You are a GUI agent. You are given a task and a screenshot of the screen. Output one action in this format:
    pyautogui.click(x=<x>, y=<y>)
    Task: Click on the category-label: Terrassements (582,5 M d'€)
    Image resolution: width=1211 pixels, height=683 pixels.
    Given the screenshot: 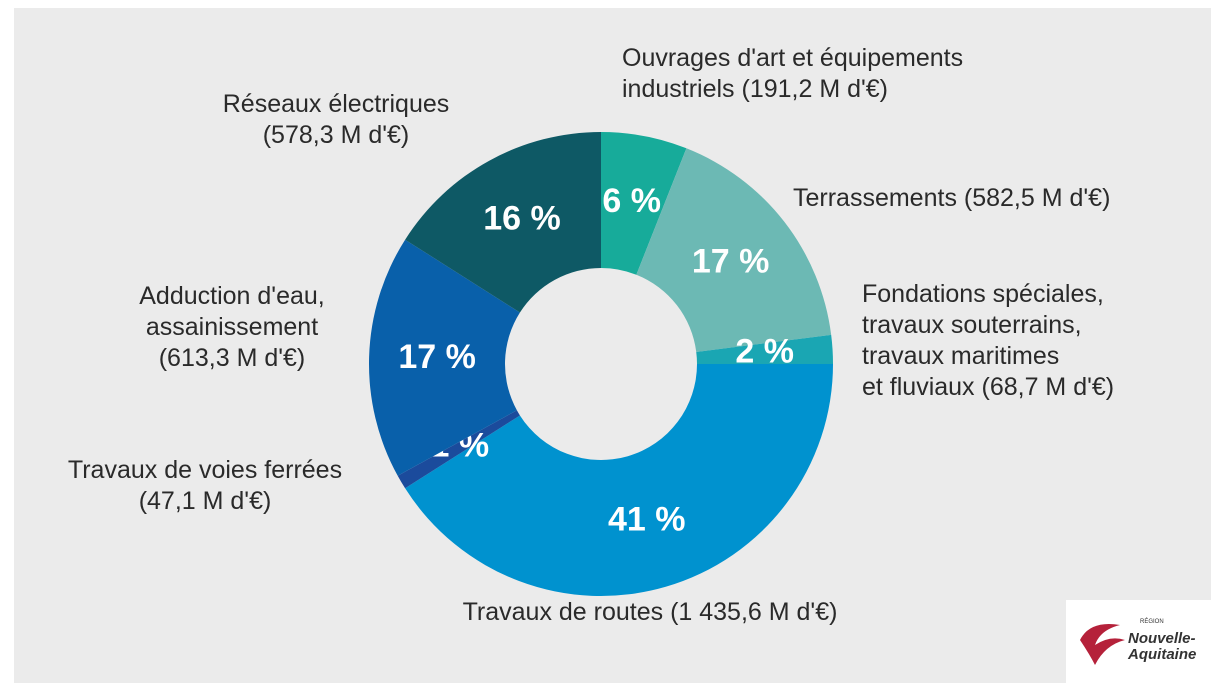 What is the action you would take?
    pyautogui.click(x=951, y=198)
    